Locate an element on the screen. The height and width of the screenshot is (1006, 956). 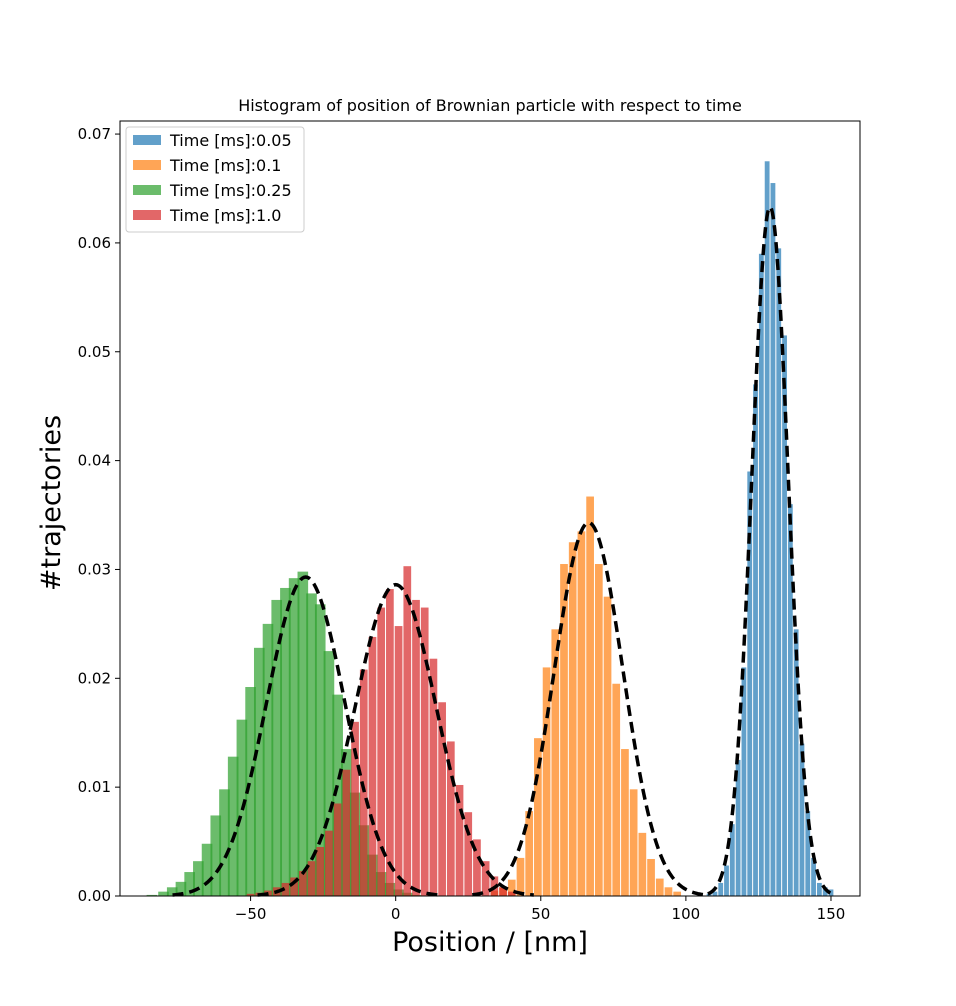
y-tick-label: 0.05 is located at coordinates (94, 352).